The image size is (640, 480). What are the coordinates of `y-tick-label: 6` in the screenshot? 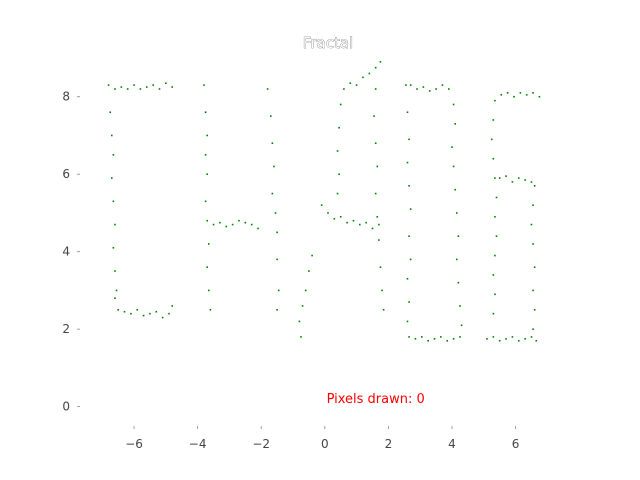 It's located at (66, 174).